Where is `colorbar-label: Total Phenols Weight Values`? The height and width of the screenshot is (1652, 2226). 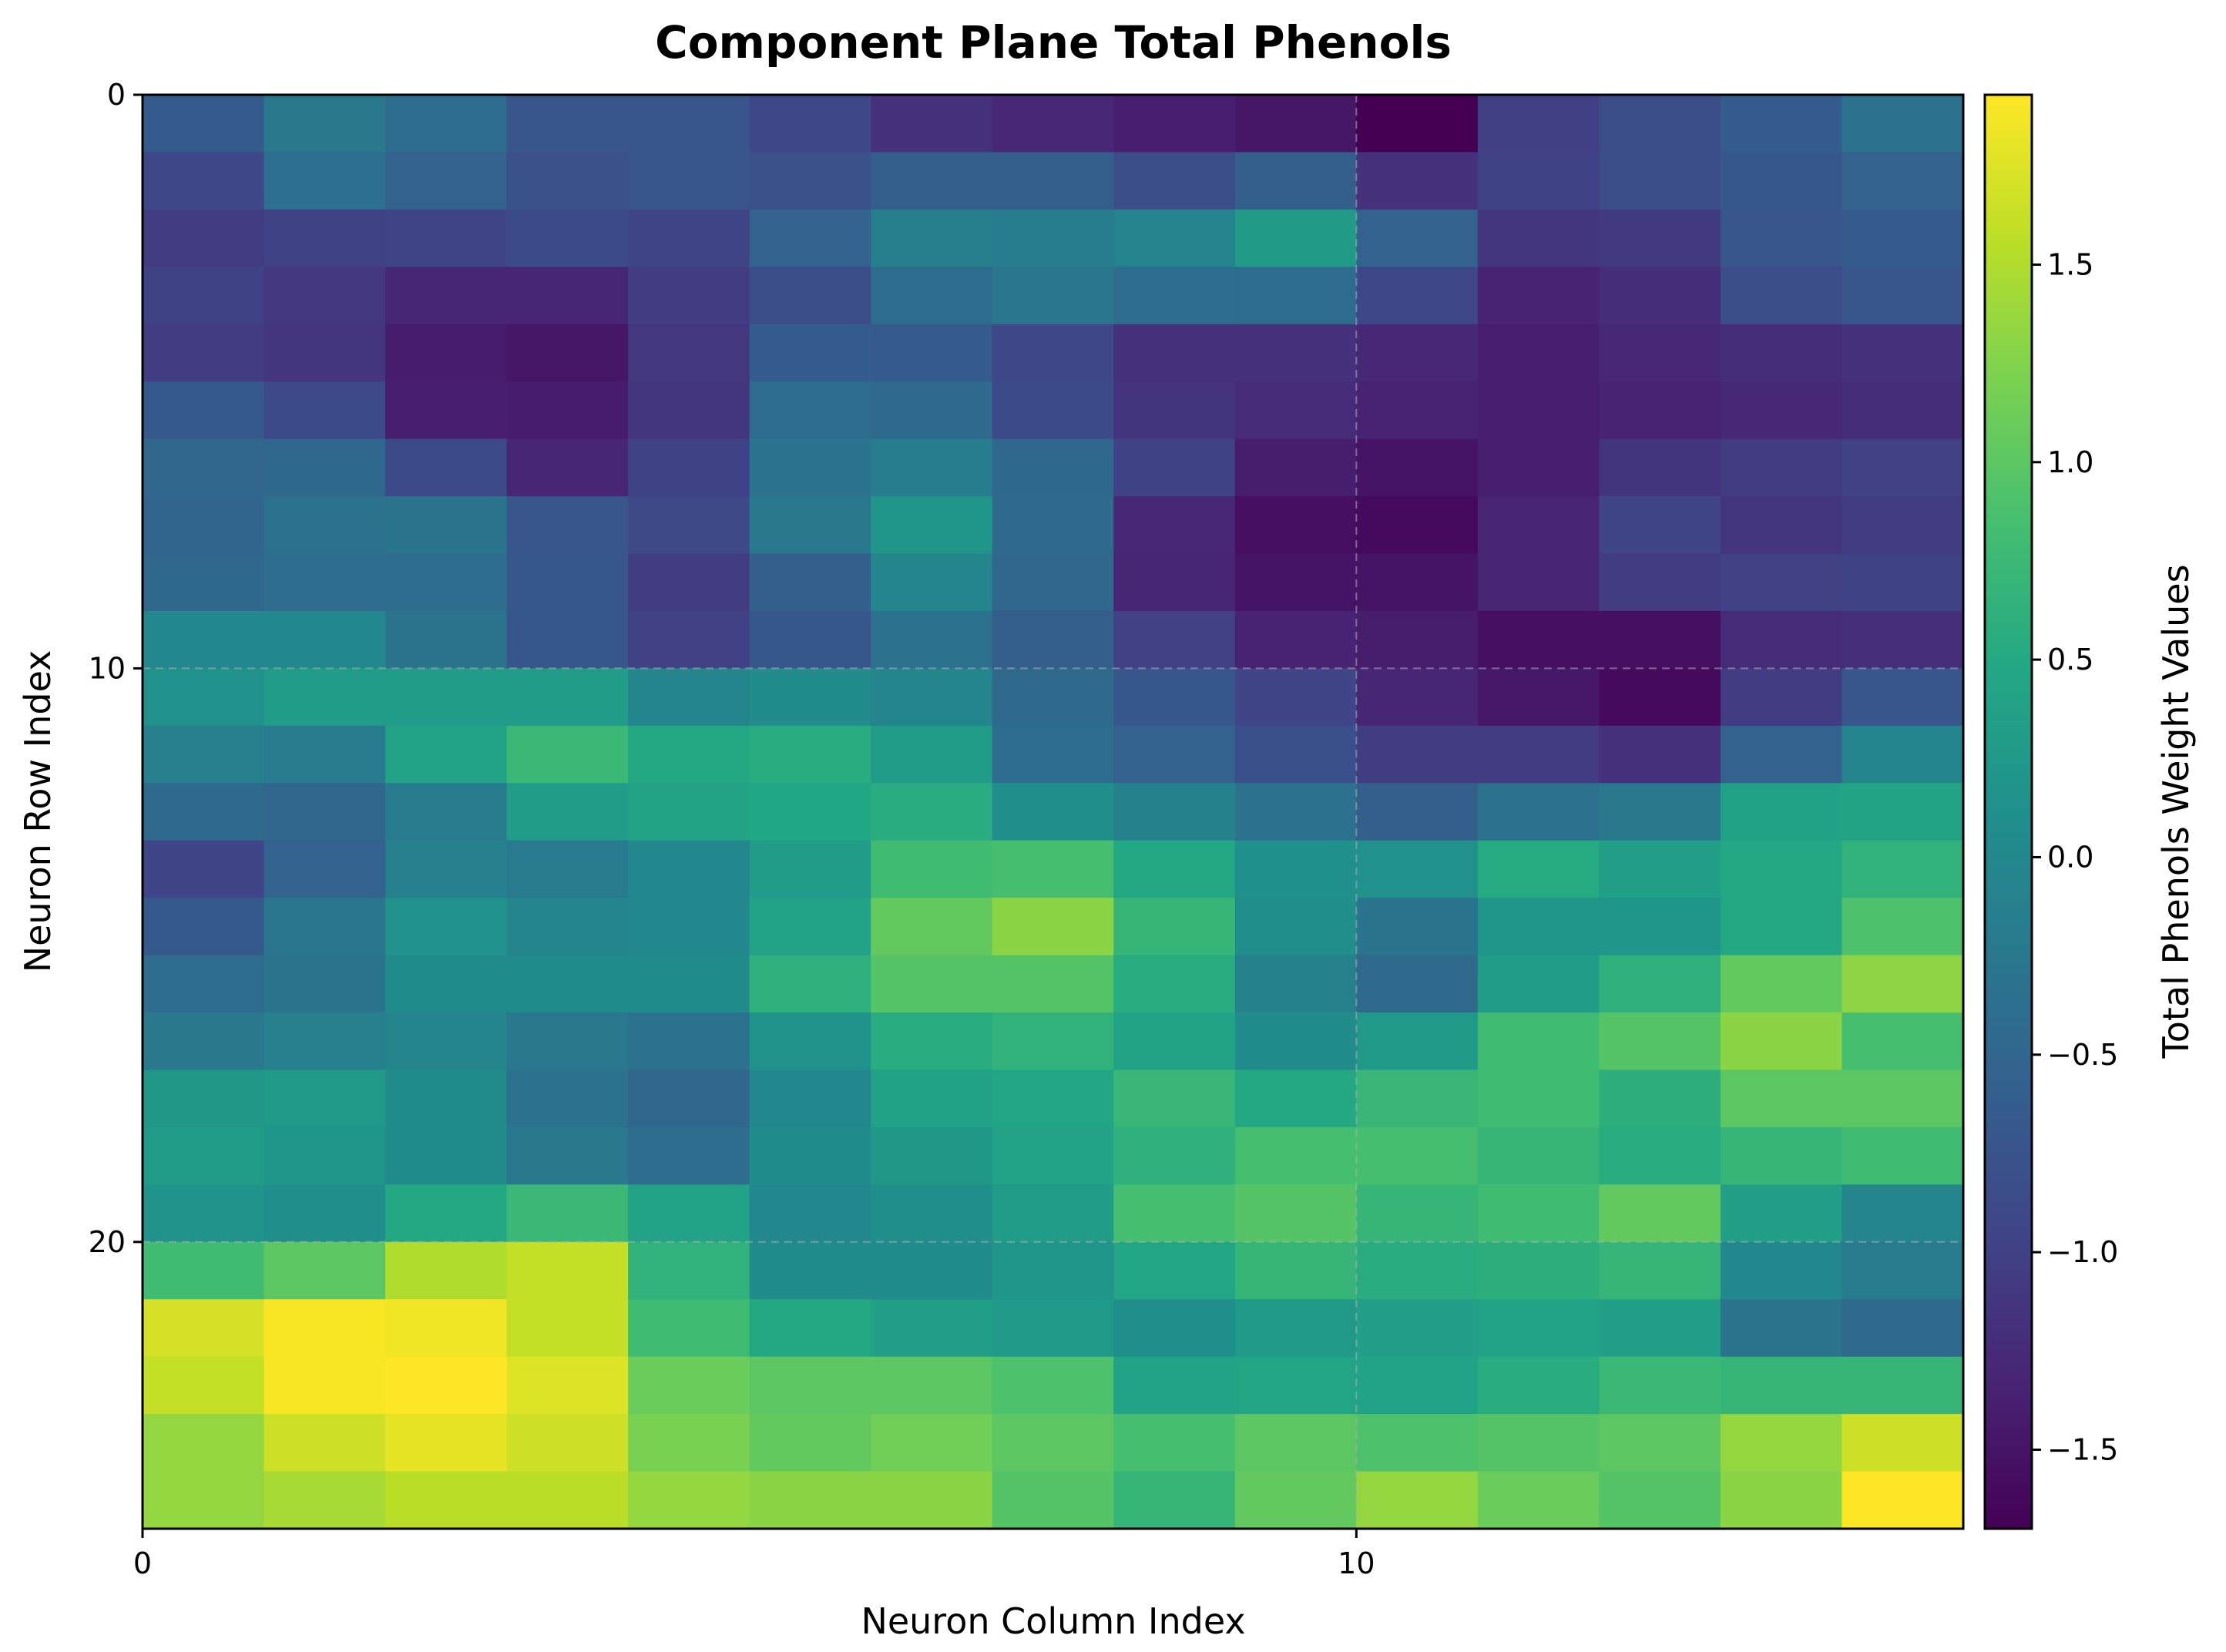
colorbar-label: Total Phenols Weight Values is located at coordinates (2176, 811).